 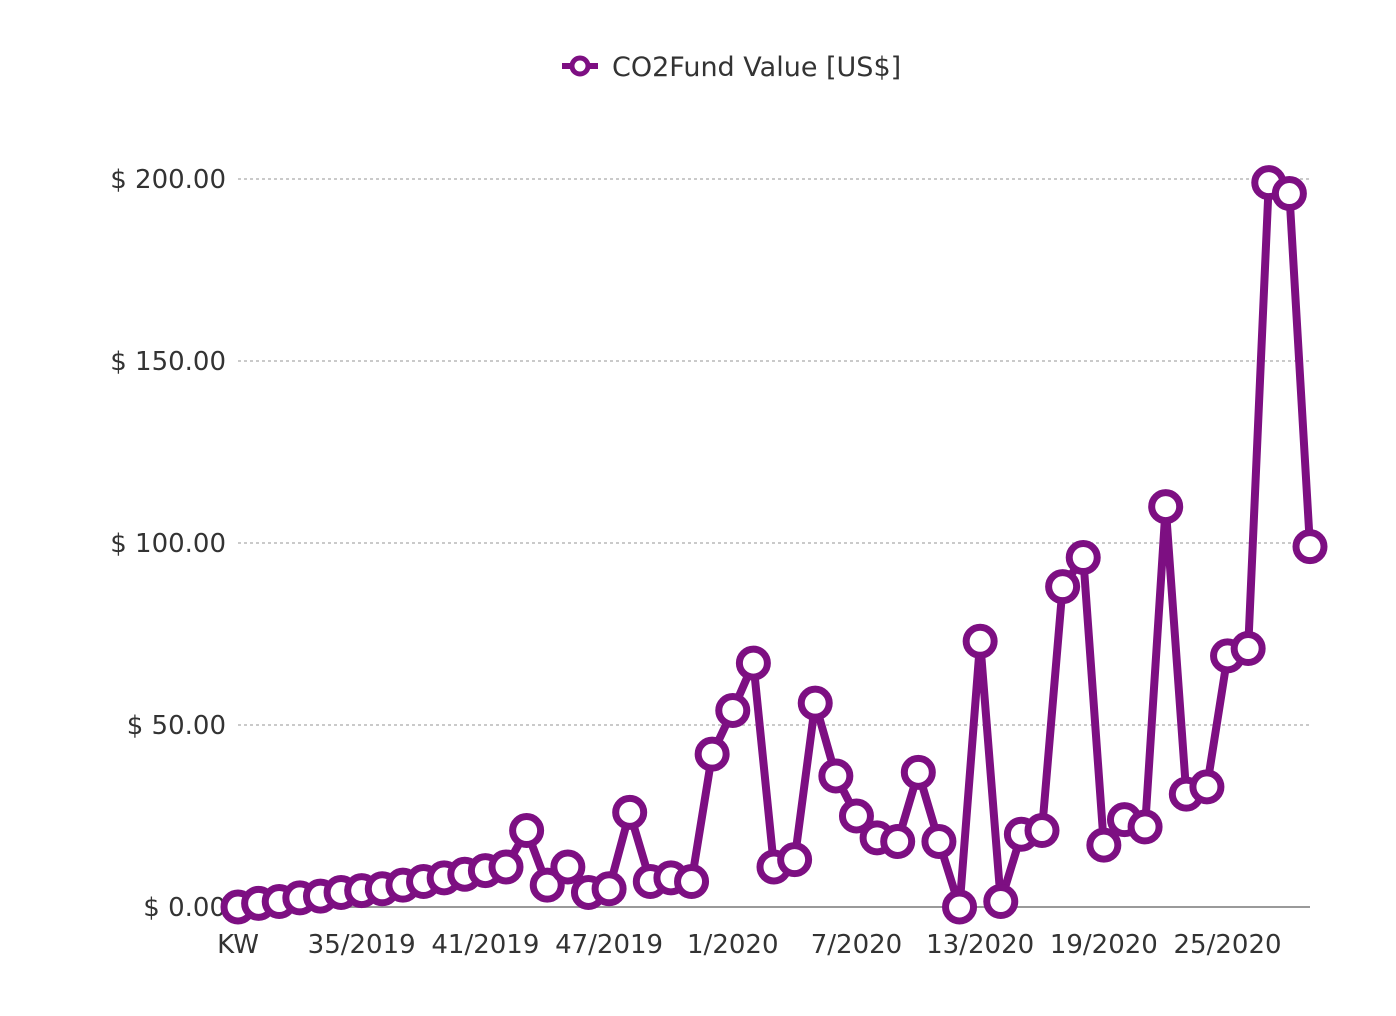 I want to click on x-tick-label: 25/2020, so click(x=1228, y=945).